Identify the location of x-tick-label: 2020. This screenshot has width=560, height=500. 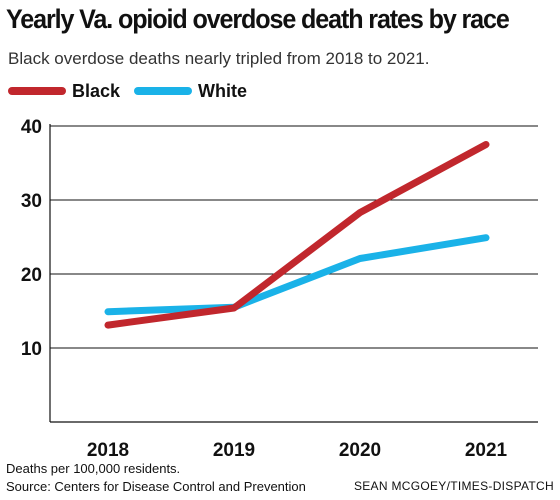
(360, 448).